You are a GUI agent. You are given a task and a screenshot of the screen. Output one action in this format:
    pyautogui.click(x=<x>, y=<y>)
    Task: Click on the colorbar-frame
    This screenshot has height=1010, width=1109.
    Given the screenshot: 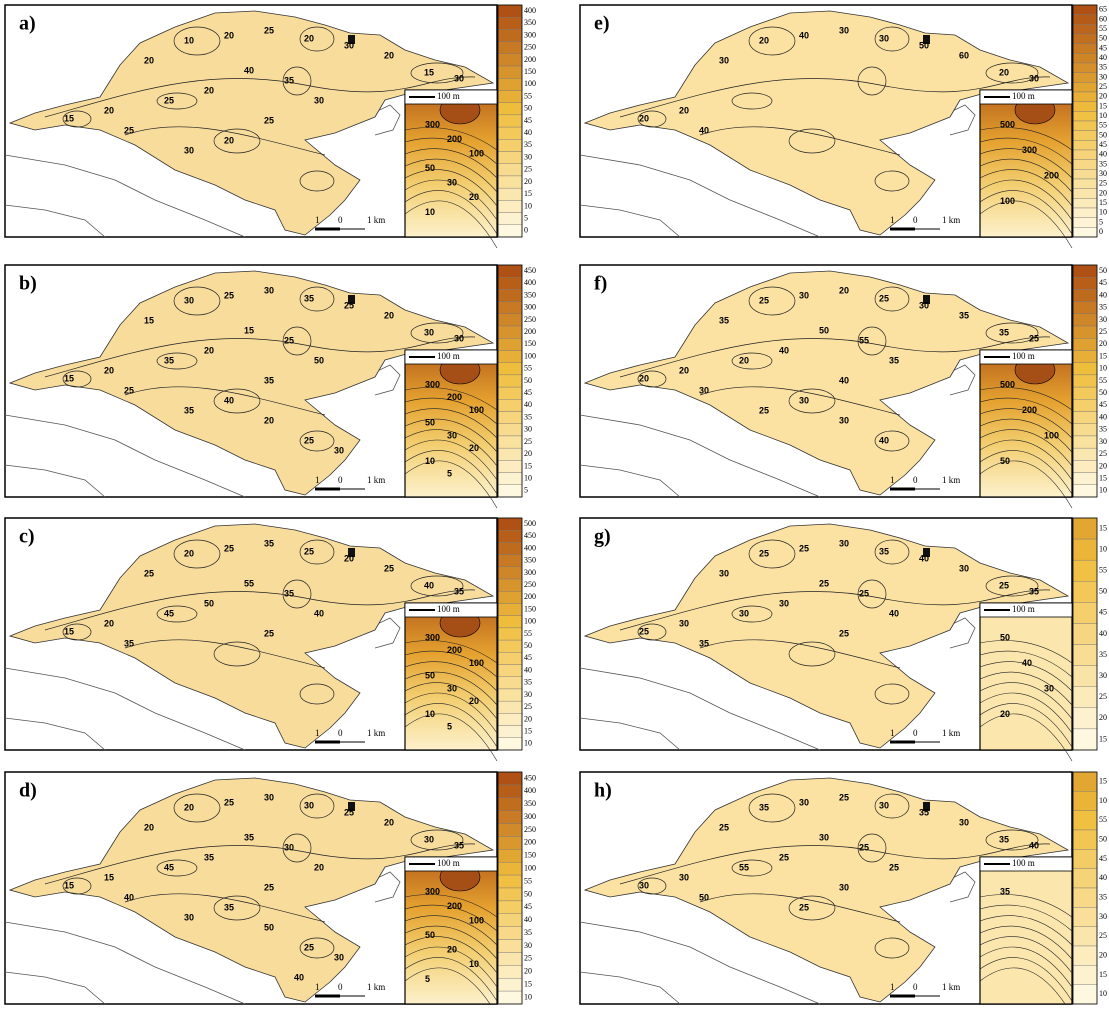 What is the action you would take?
    pyautogui.click(x=510, y=121)
    